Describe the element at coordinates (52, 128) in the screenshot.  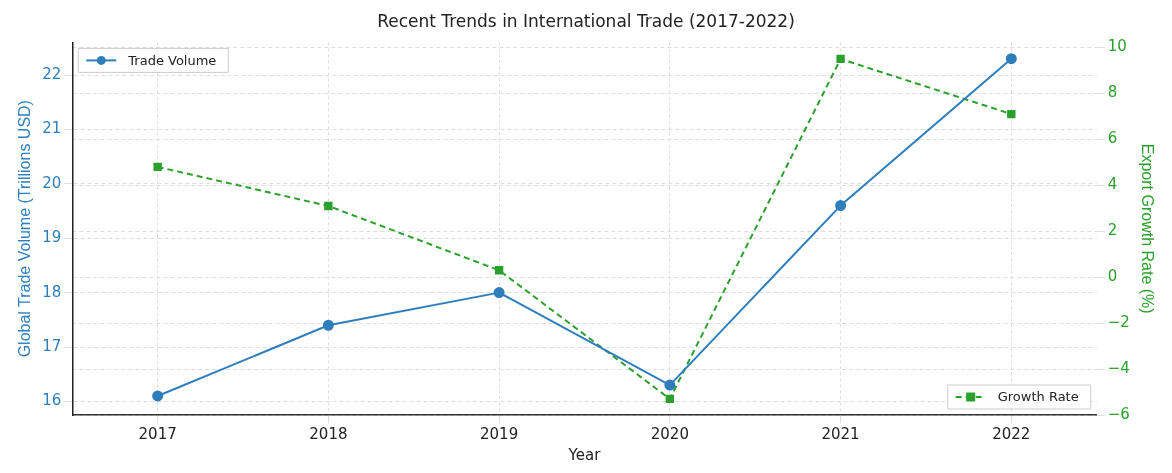
I see `y-tick-label: 21` at that location.